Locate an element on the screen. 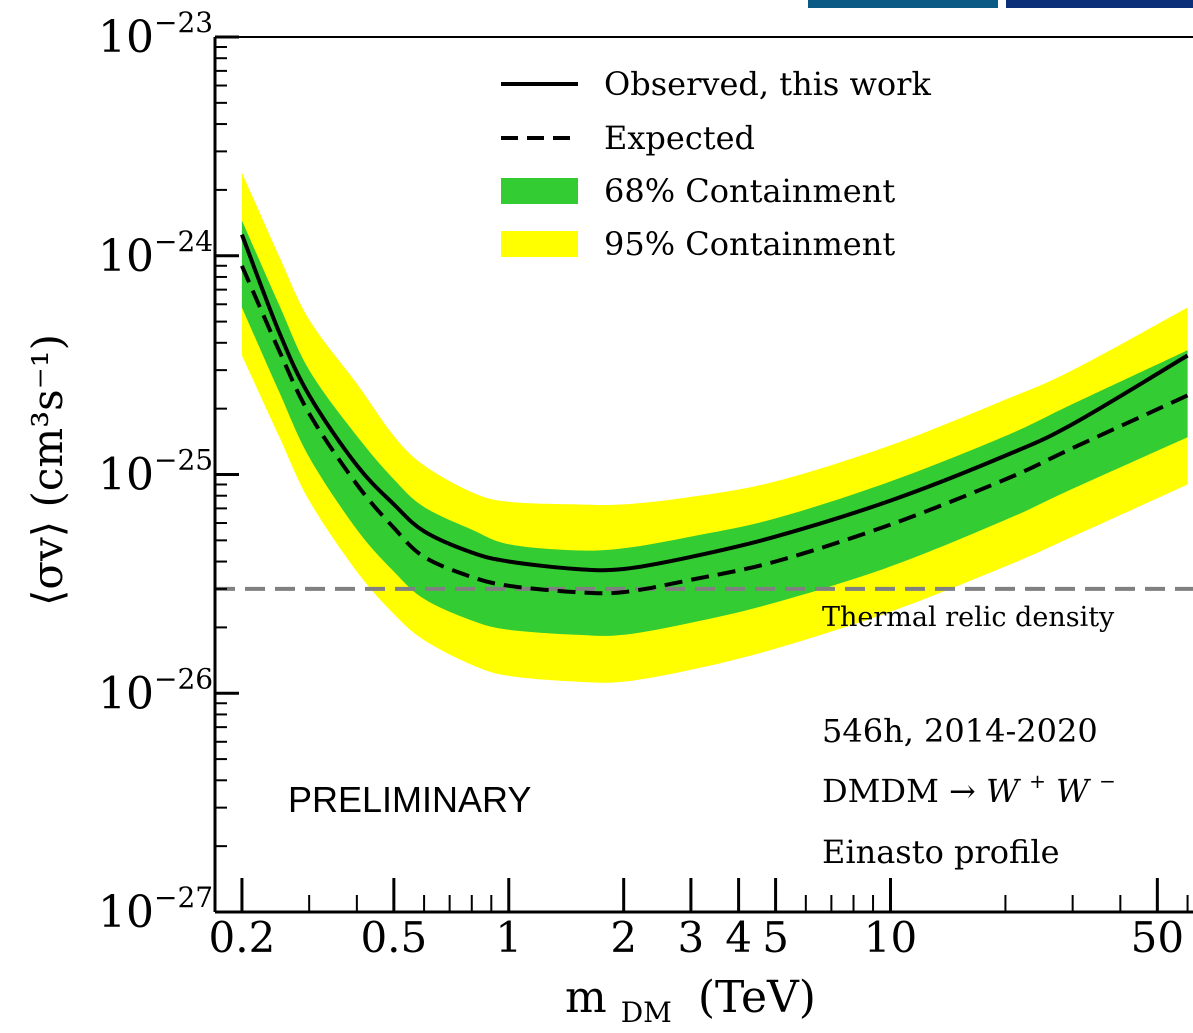 Image resolution: width=1193 pixels, height=1033 pixels. y-tick-label: 10−27 is located at coordinates (155, 909).